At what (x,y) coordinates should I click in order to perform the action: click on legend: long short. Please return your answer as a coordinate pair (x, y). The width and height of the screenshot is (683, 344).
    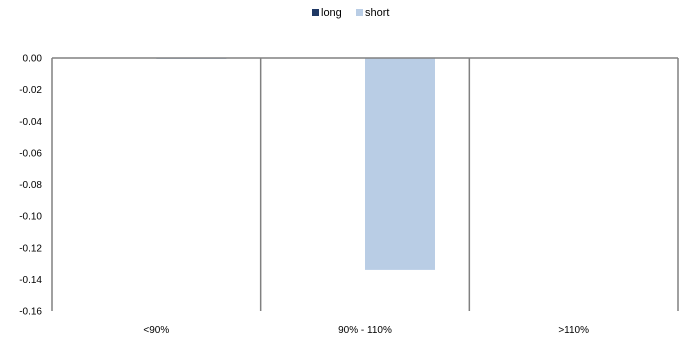
    Looking at the image, I should click on (350, 13).